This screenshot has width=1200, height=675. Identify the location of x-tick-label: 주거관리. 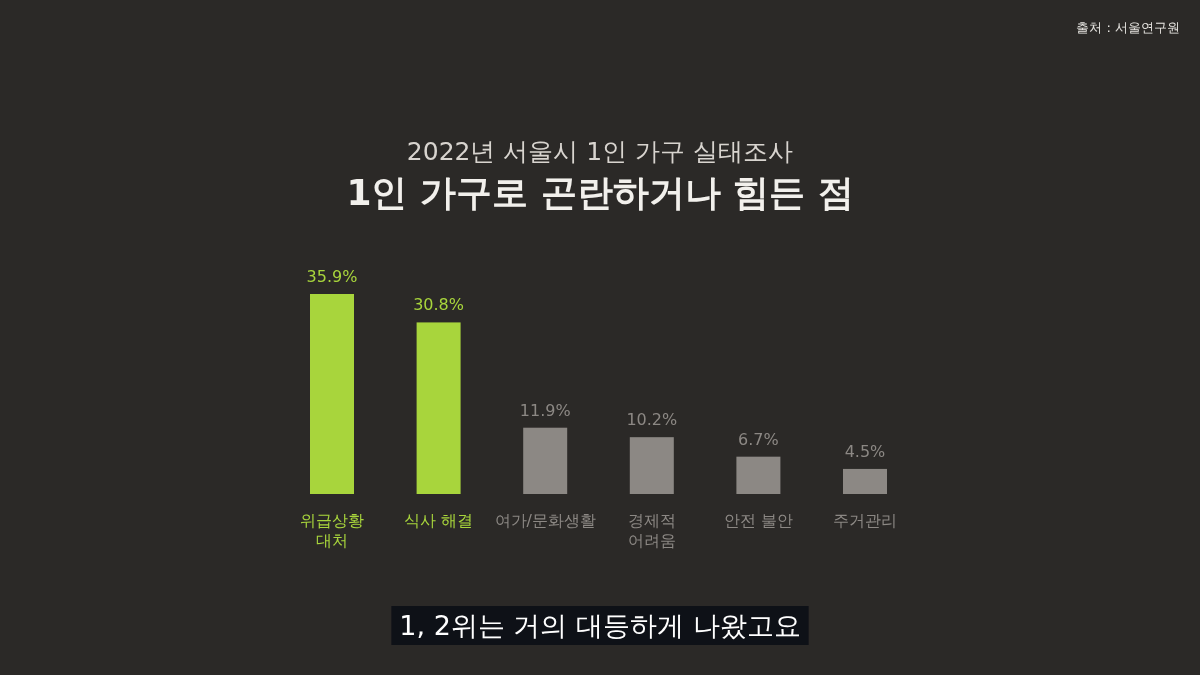
(865, 520).